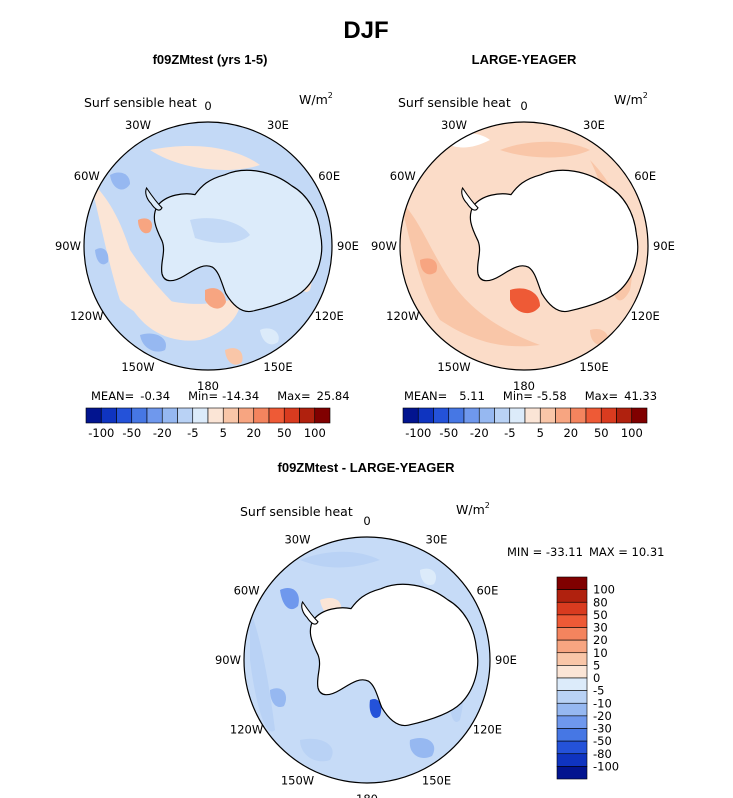 Image resolution: width=733 pixels, height=798 pixels. Describe the element at coordinates (210, 59) in the screenshot. I see `panel-1-title: f09ZMtest (yrs 1-5)` at that location.